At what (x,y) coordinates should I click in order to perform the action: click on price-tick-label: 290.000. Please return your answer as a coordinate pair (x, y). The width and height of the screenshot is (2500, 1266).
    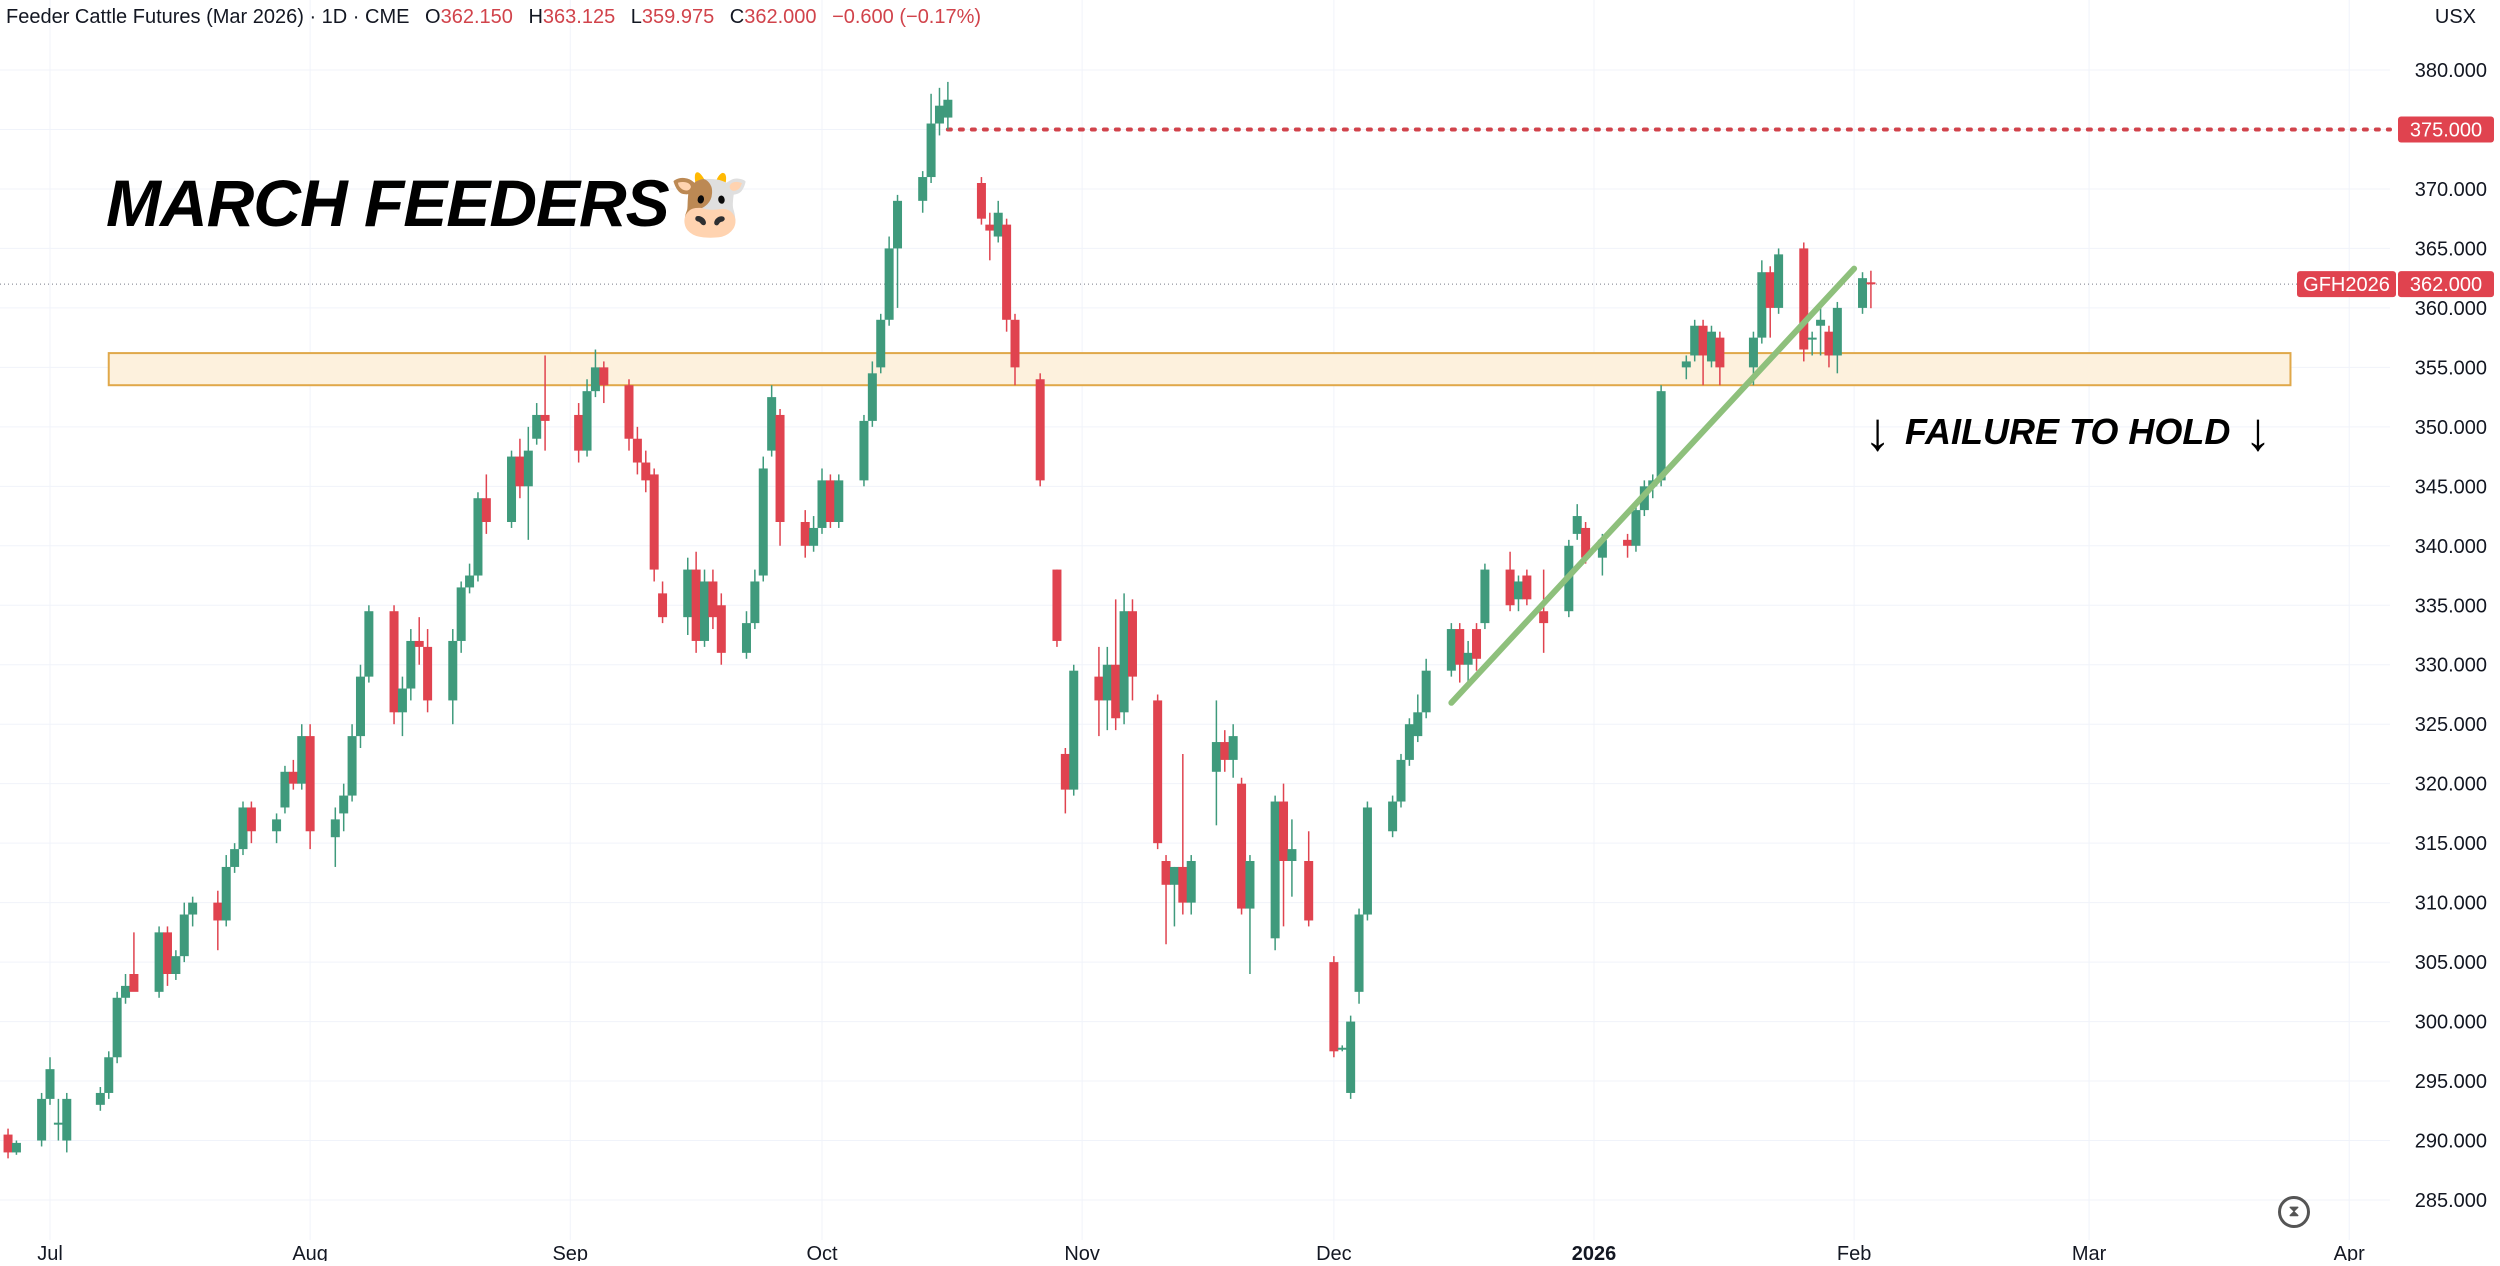
    Looking at the image, I should click on (2451, 1142).